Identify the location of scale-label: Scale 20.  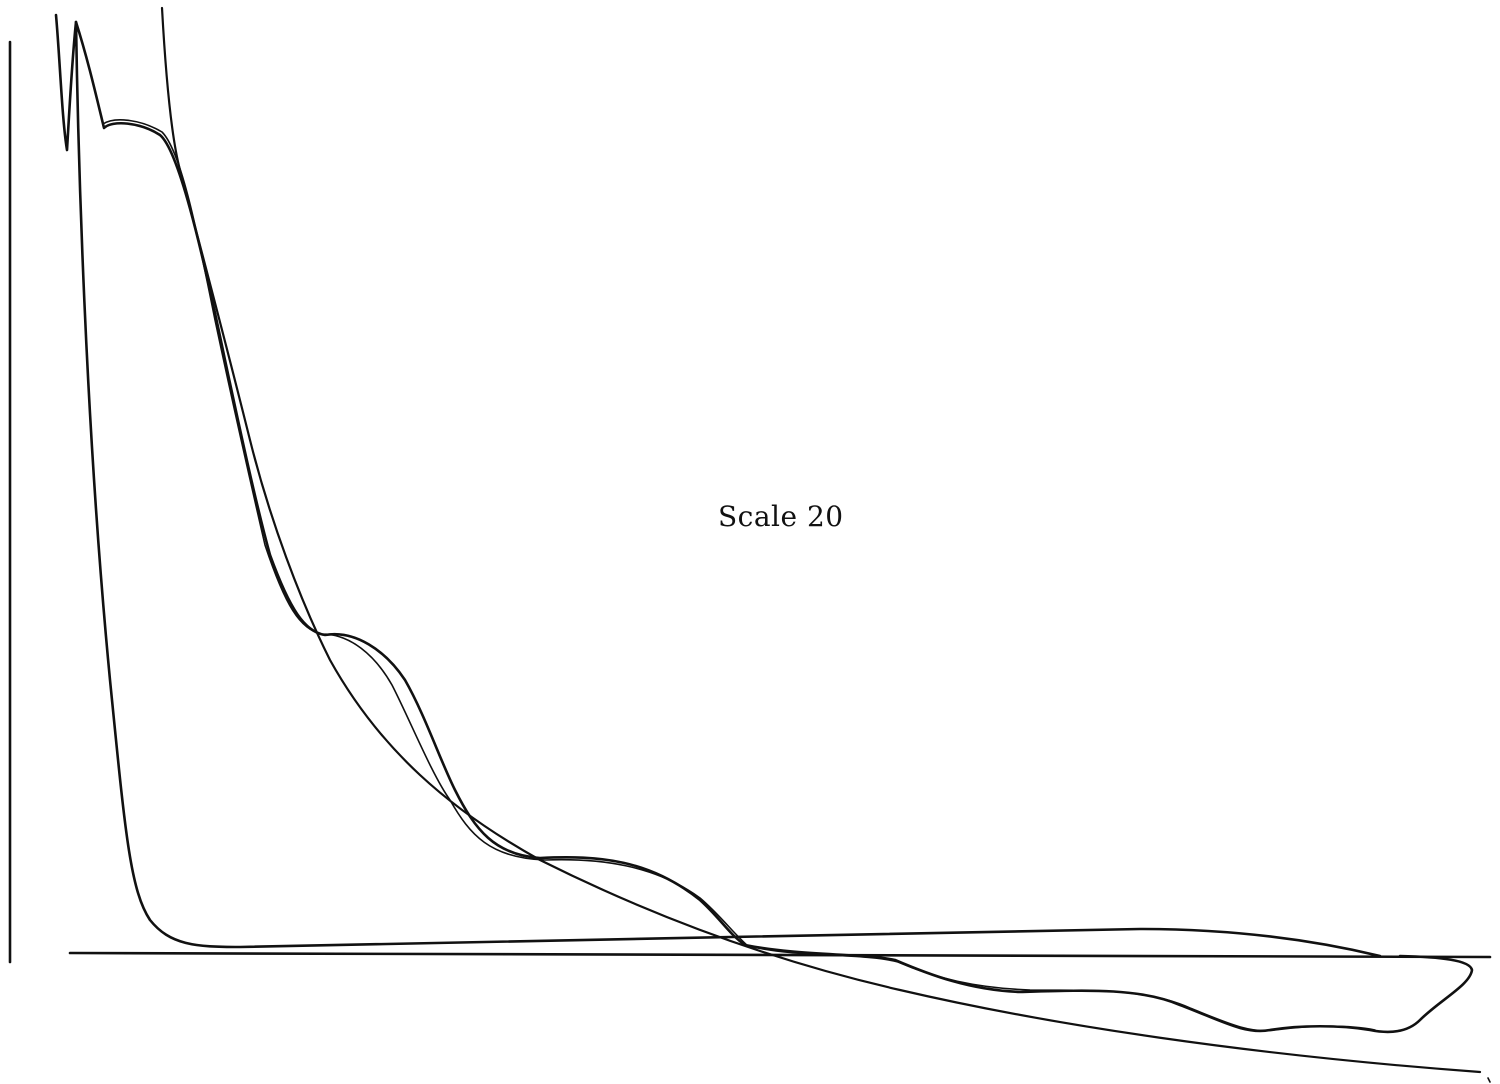
(781, 516).